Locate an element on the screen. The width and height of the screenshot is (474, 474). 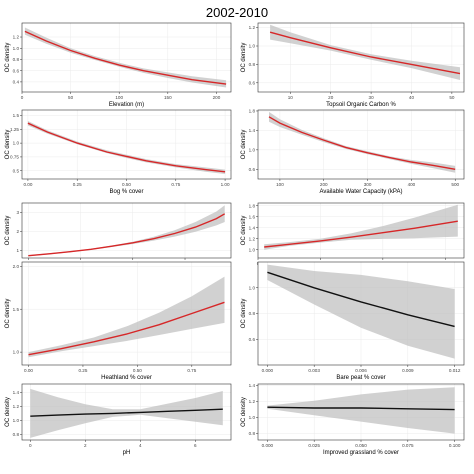
x-tick-label: 0.000 is located at coordinates (268, 445).